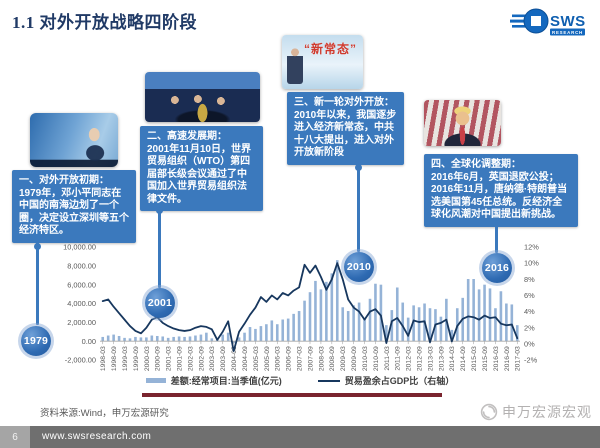  Describe the element at coordinates (489, 412) in the screenshot. I see `swsmacro-swirl-icon` at that location.